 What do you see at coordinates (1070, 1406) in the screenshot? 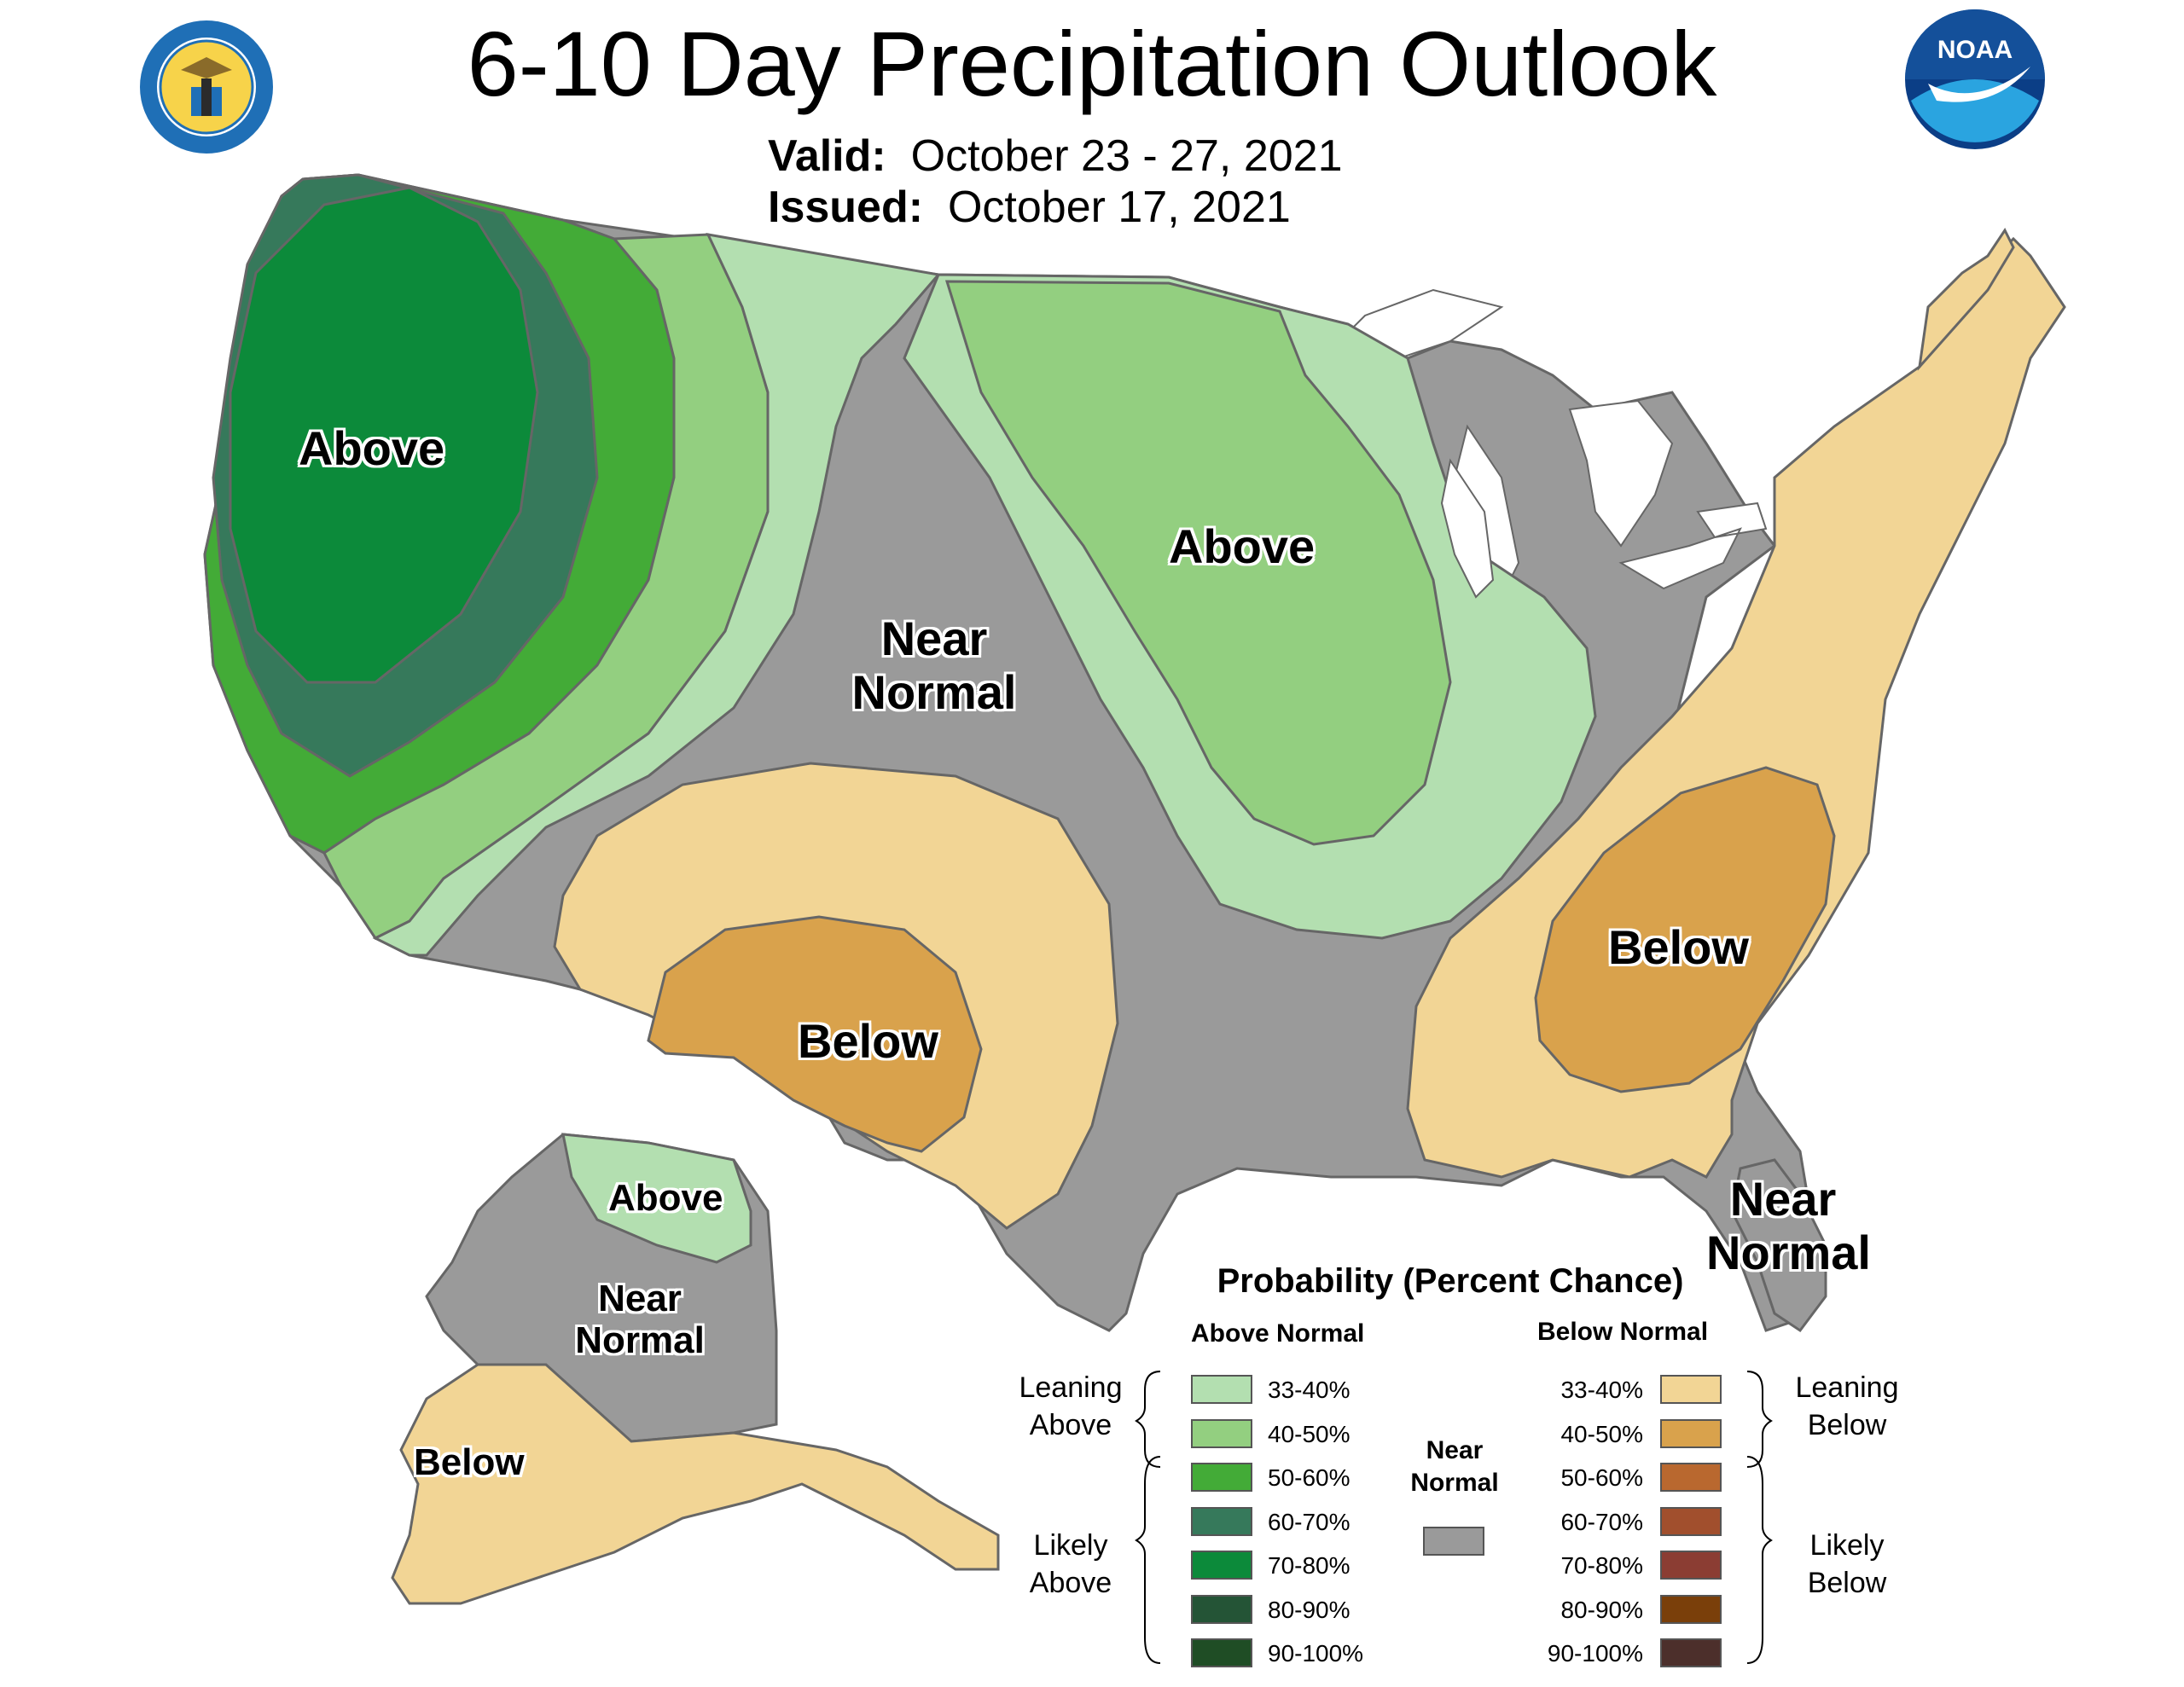
I see `legend-leaning-above-label: Leaning Above` at bounding box center [1070, 1406].